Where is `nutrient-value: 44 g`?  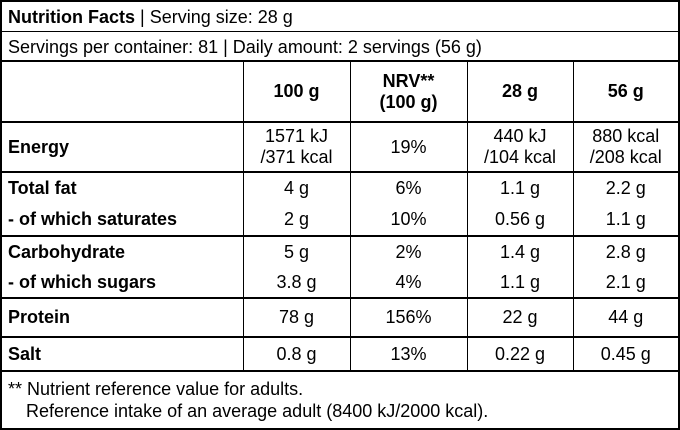 nutrient-value: 44 g is located at coordinates (625, 317).